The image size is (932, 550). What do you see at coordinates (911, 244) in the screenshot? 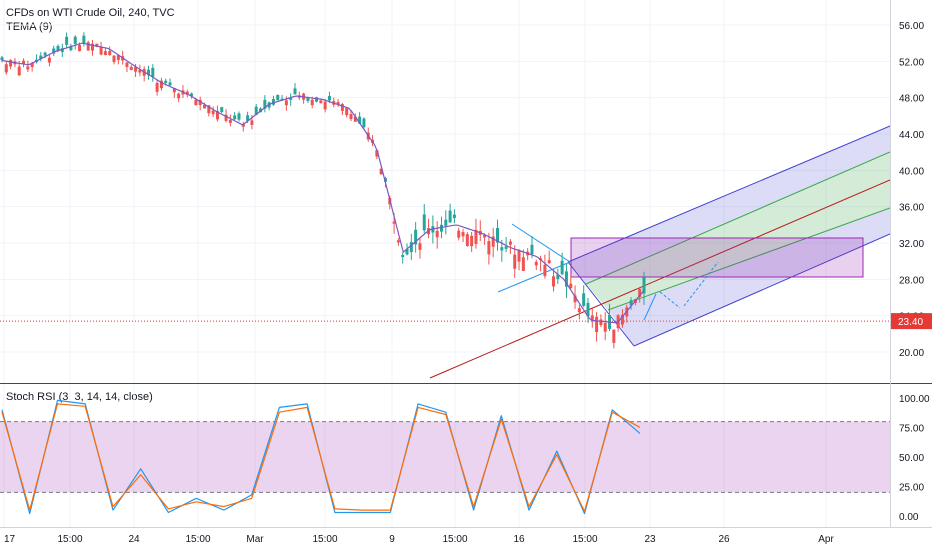
I see `price-tick-label: 32.00` at bounding box center [911, 244].